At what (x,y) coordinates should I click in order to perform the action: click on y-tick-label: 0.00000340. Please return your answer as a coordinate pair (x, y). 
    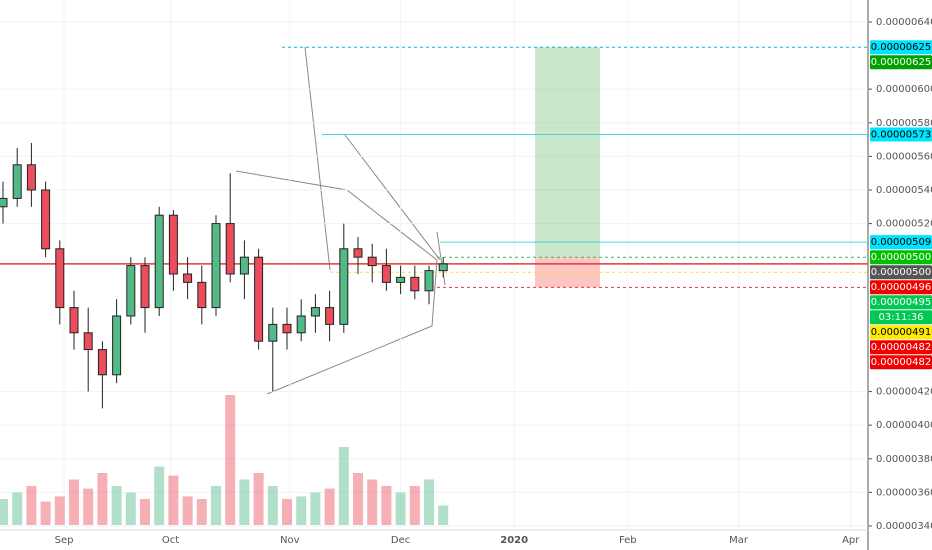
    Looking at the image, I should click on (904, 526).